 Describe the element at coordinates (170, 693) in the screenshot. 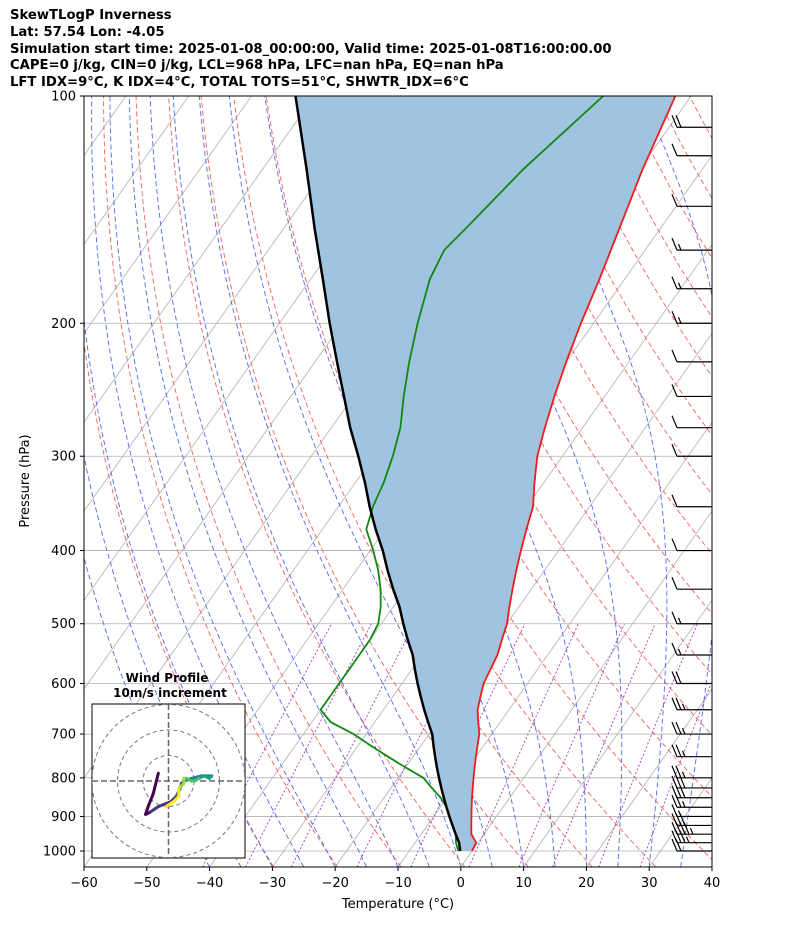

I see `hodograph-subtitle: 10m/s increment` at that location.